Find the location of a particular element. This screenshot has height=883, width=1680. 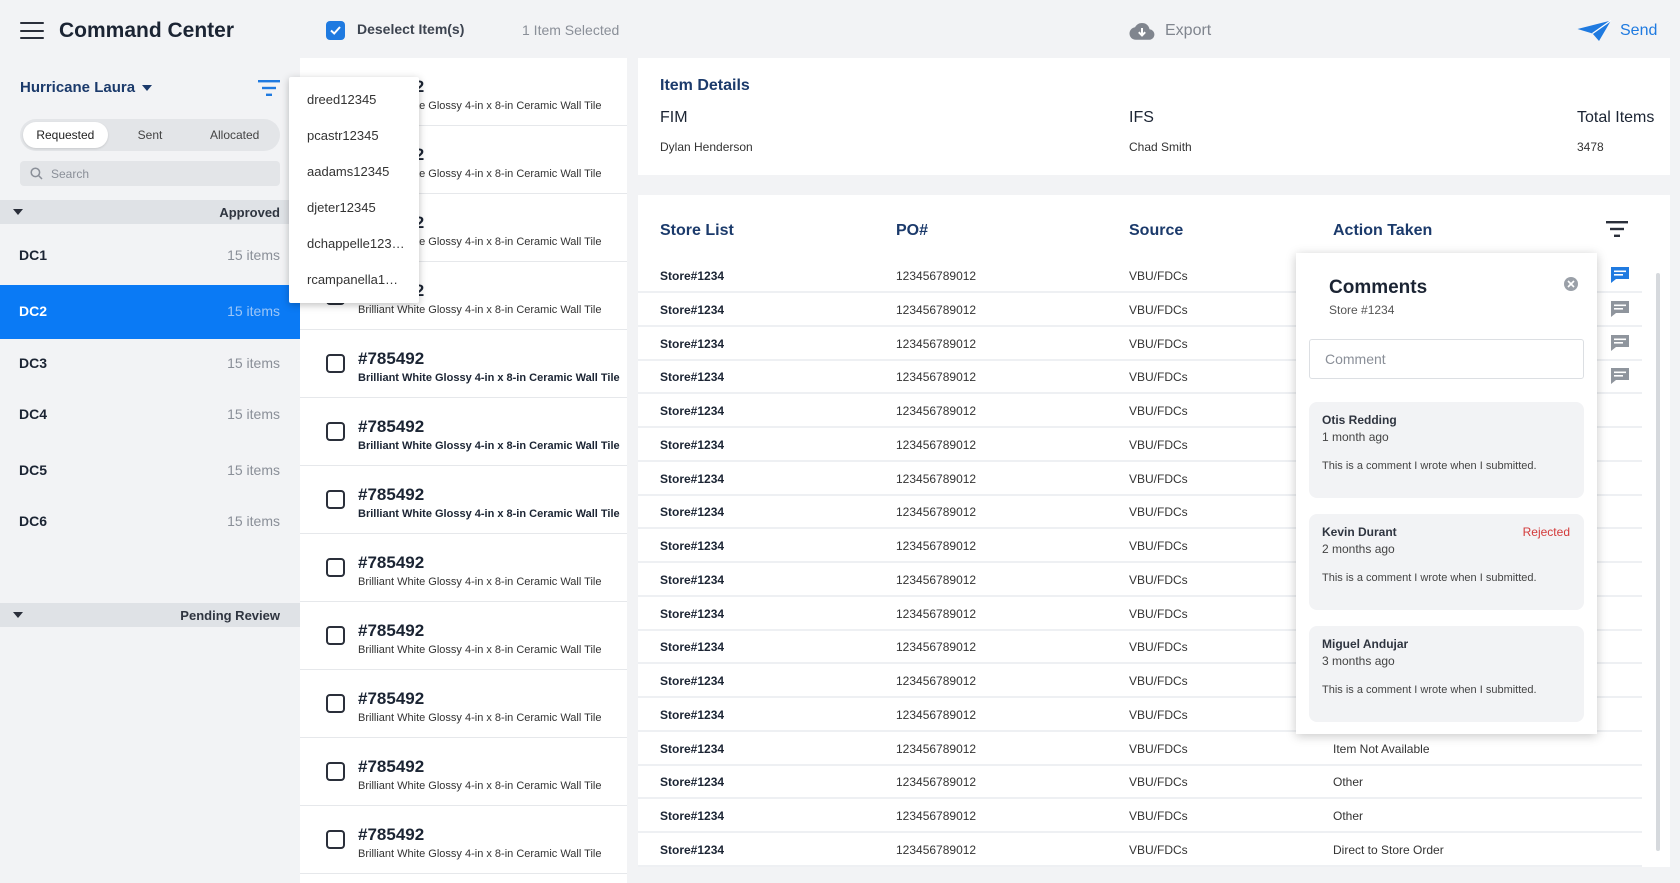

comment-time: 3 months ago is located at coordinates (1358, 661).